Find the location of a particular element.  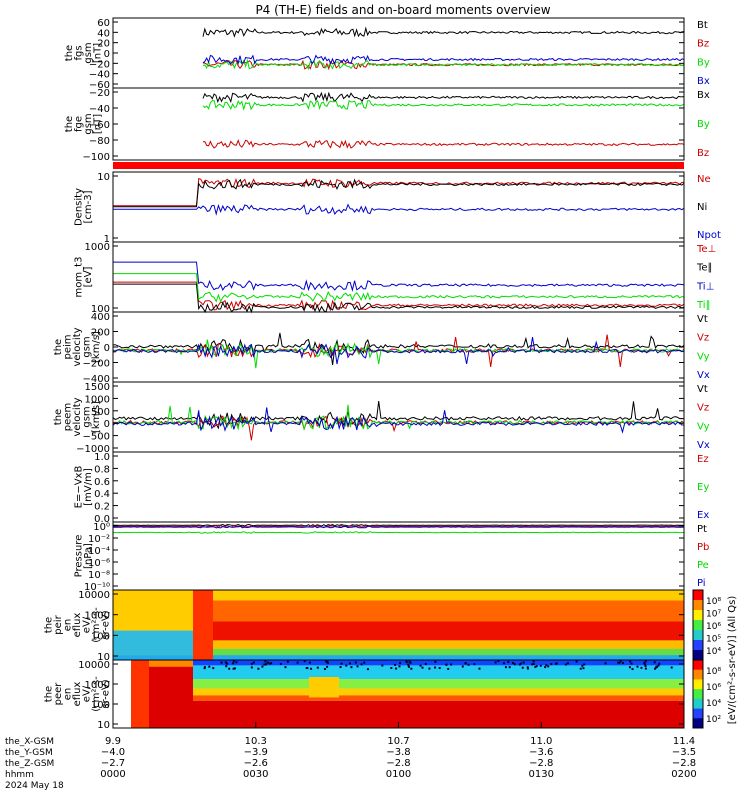

legend-Ti⊥: Ti⊥ is located at coordinates (705, 286).